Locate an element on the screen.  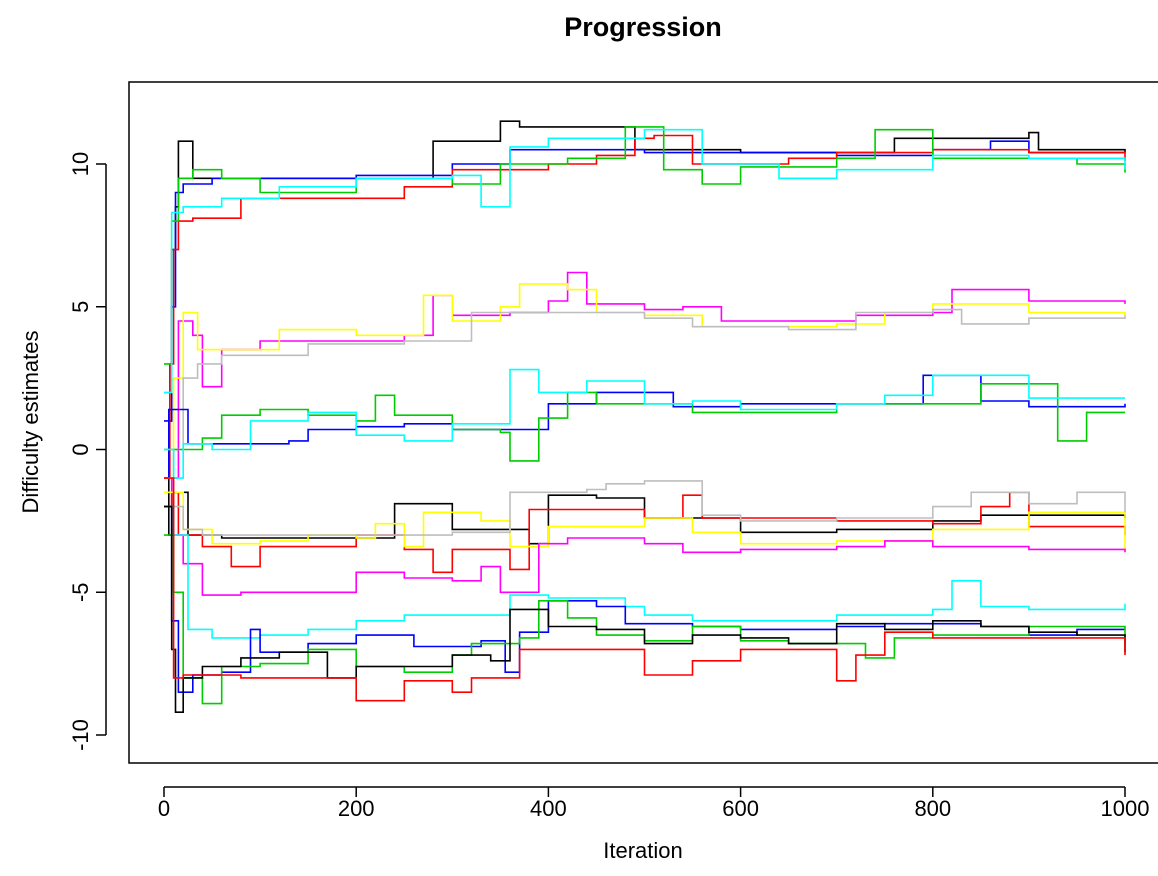
x-axis-label: Iteration is located at coordinates (643, 850).